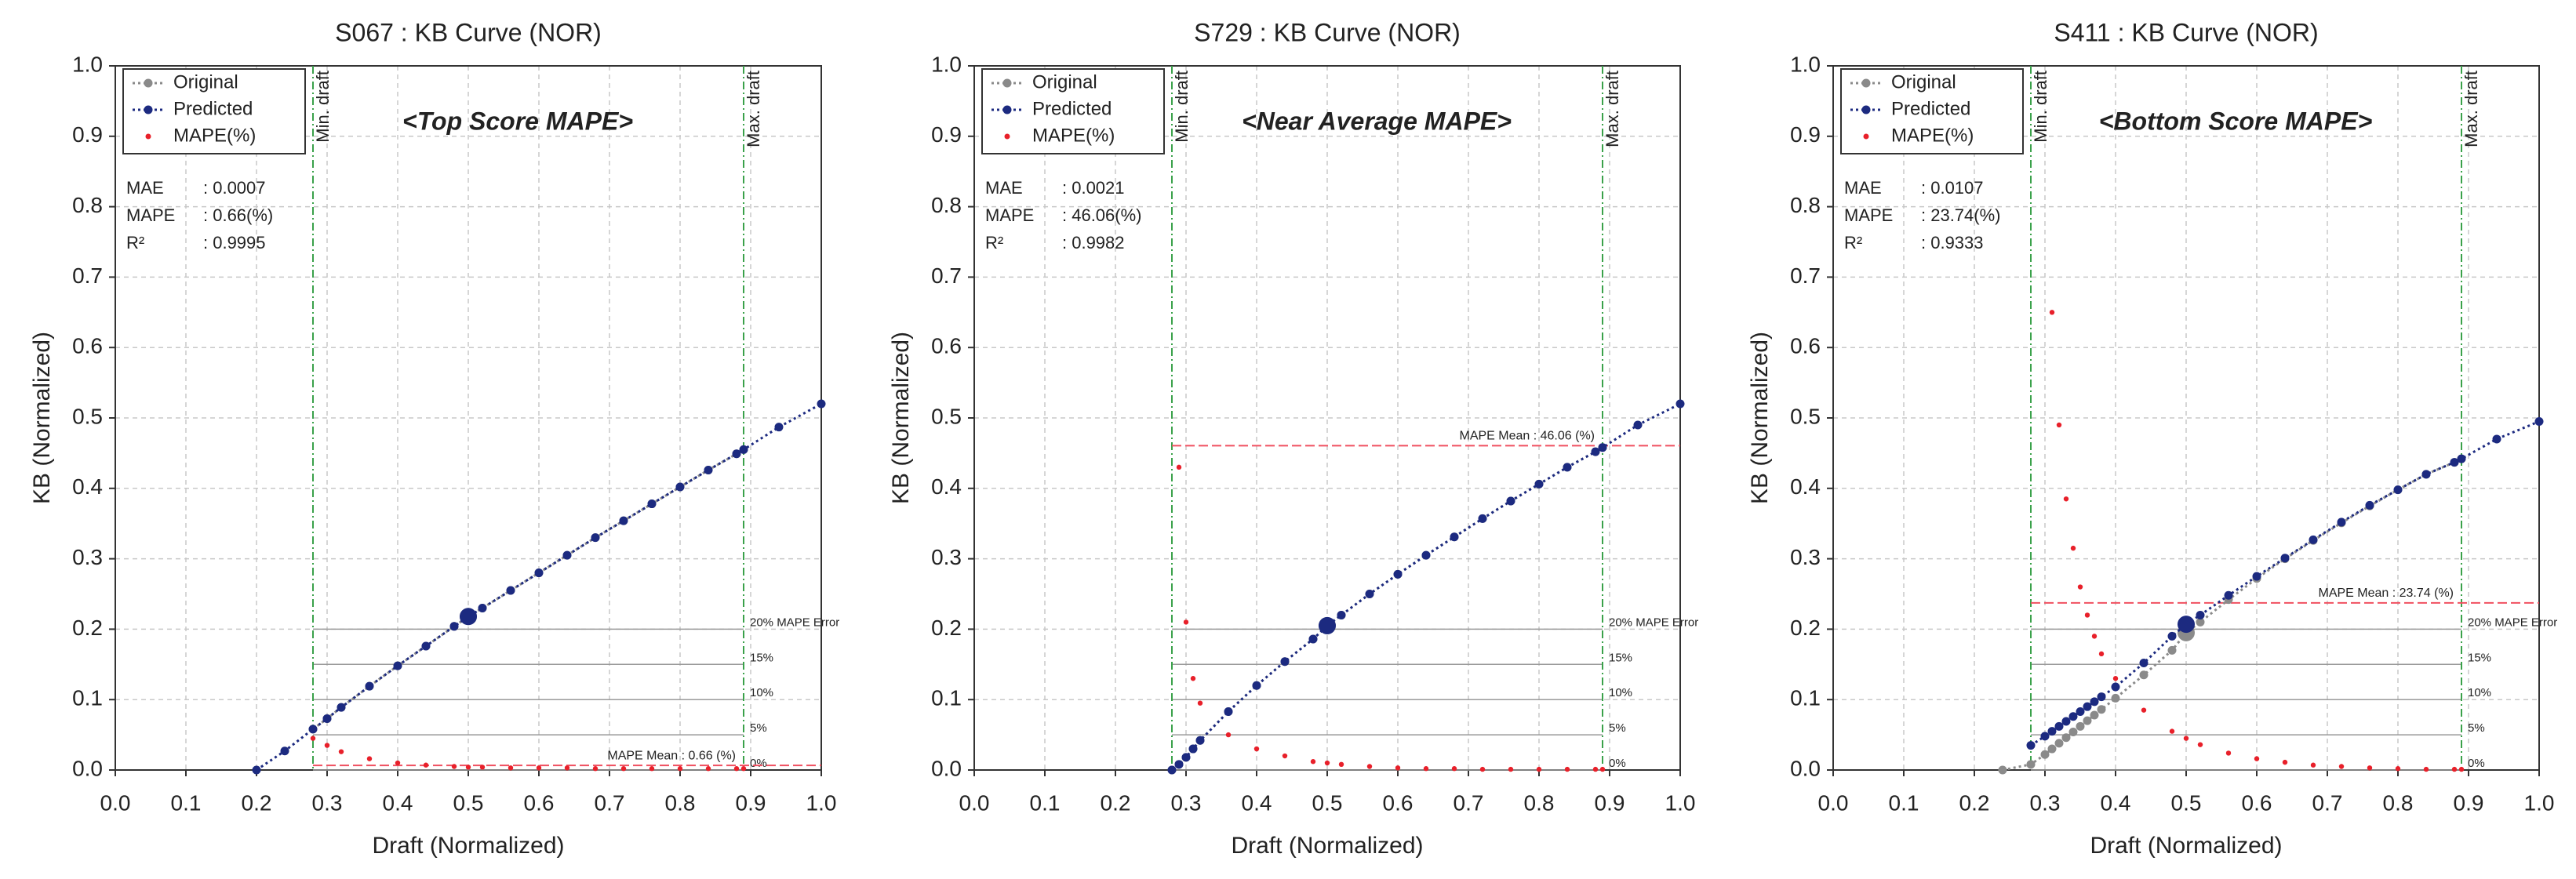 The image size is (2576, 879). What do you see at coordinates (1833, 802) in the screenshot?
I see `x-tick-label: 0.0` at bounding box center [1833, 802].